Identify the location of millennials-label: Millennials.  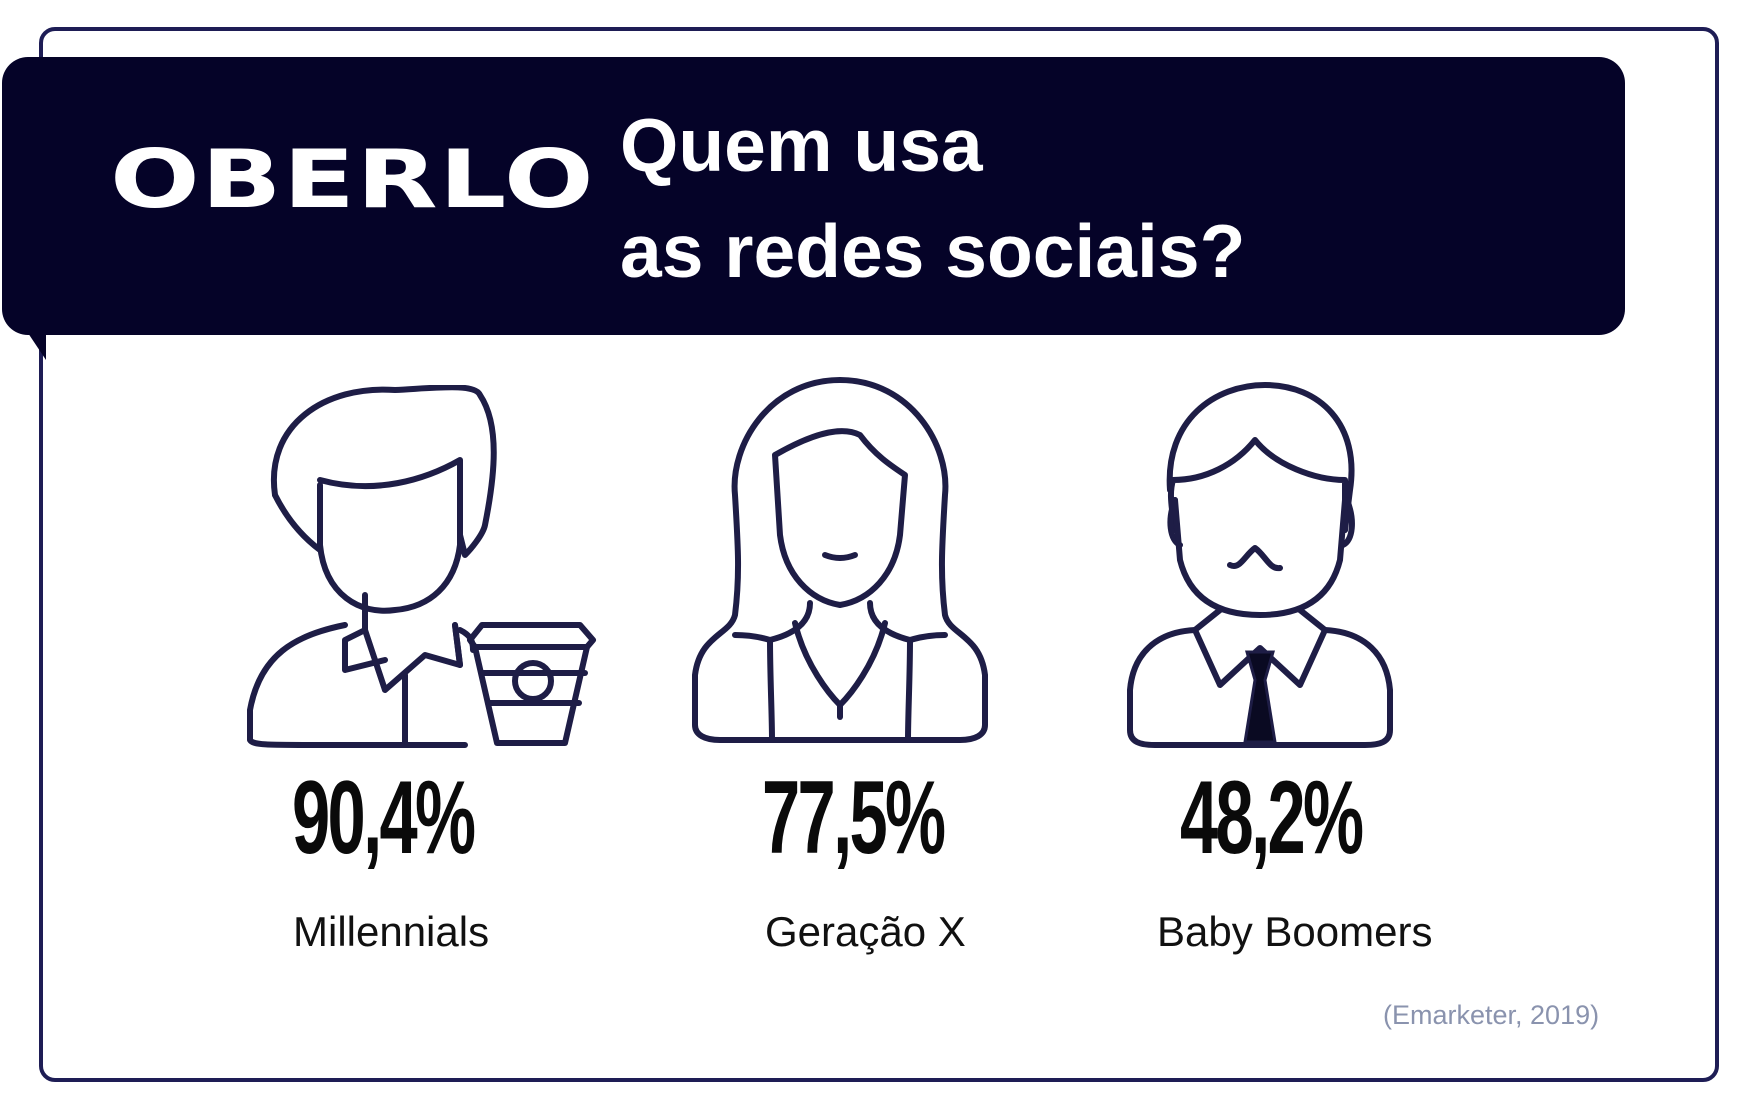
(391, 931).